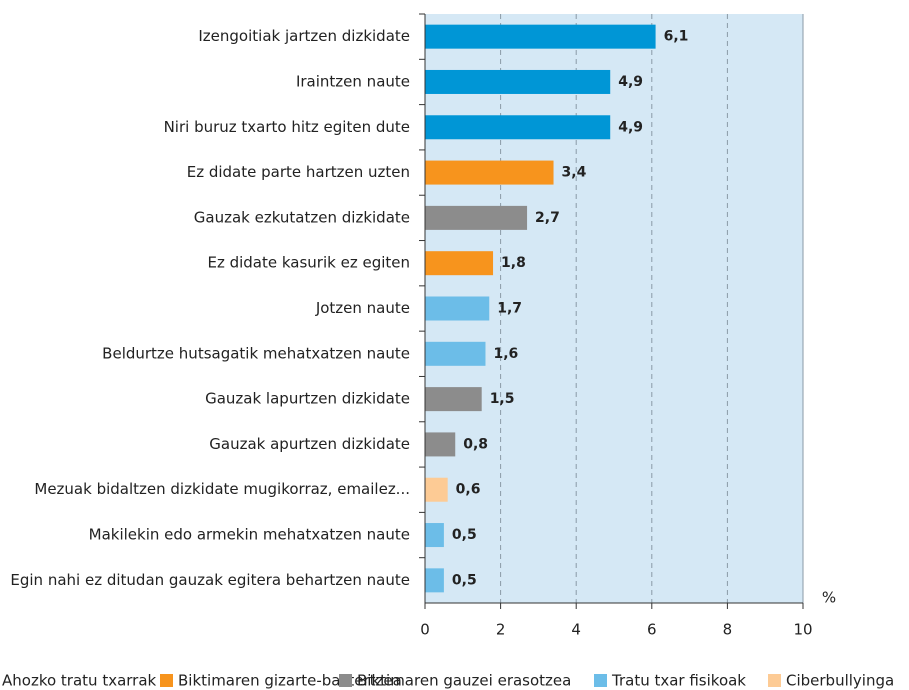 This screenshot has height=690, width=909. I want to click on legend-label: Tratu txar fisikoak, so click(678, 681).